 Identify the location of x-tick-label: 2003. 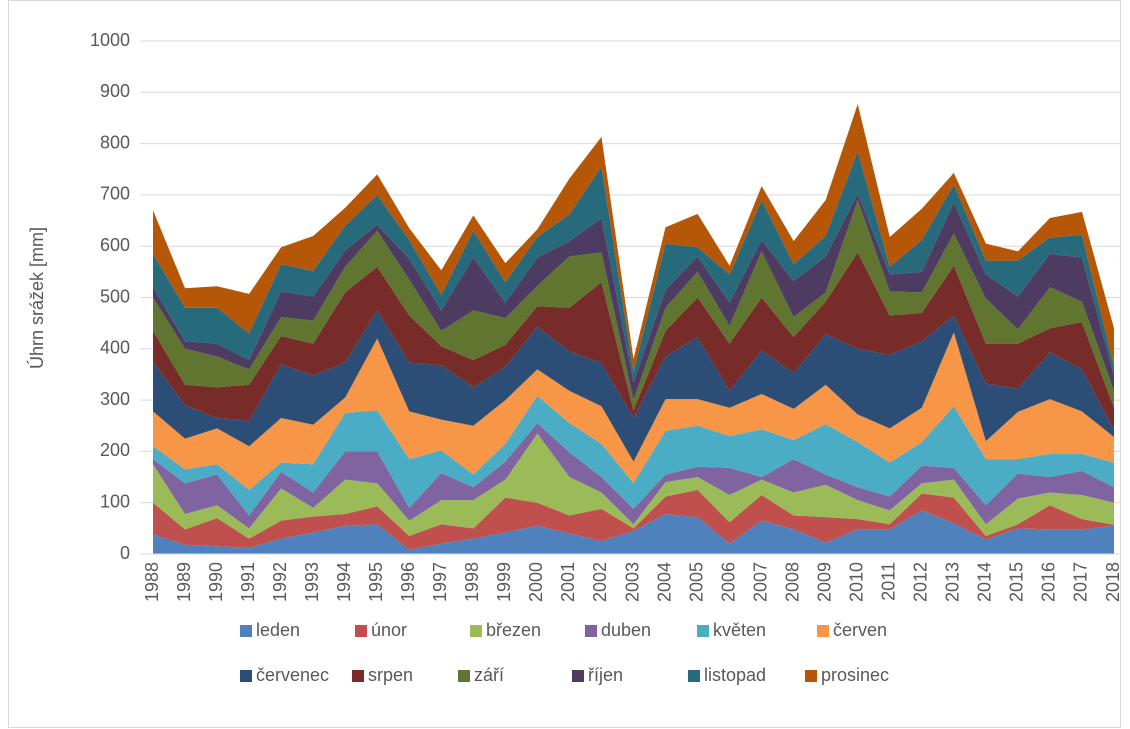
(632, 582).